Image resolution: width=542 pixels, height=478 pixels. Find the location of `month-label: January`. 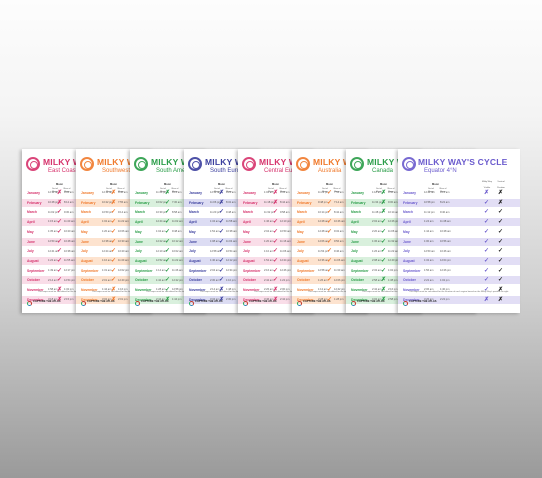

month-label: January is located at coordinates (34, 193).